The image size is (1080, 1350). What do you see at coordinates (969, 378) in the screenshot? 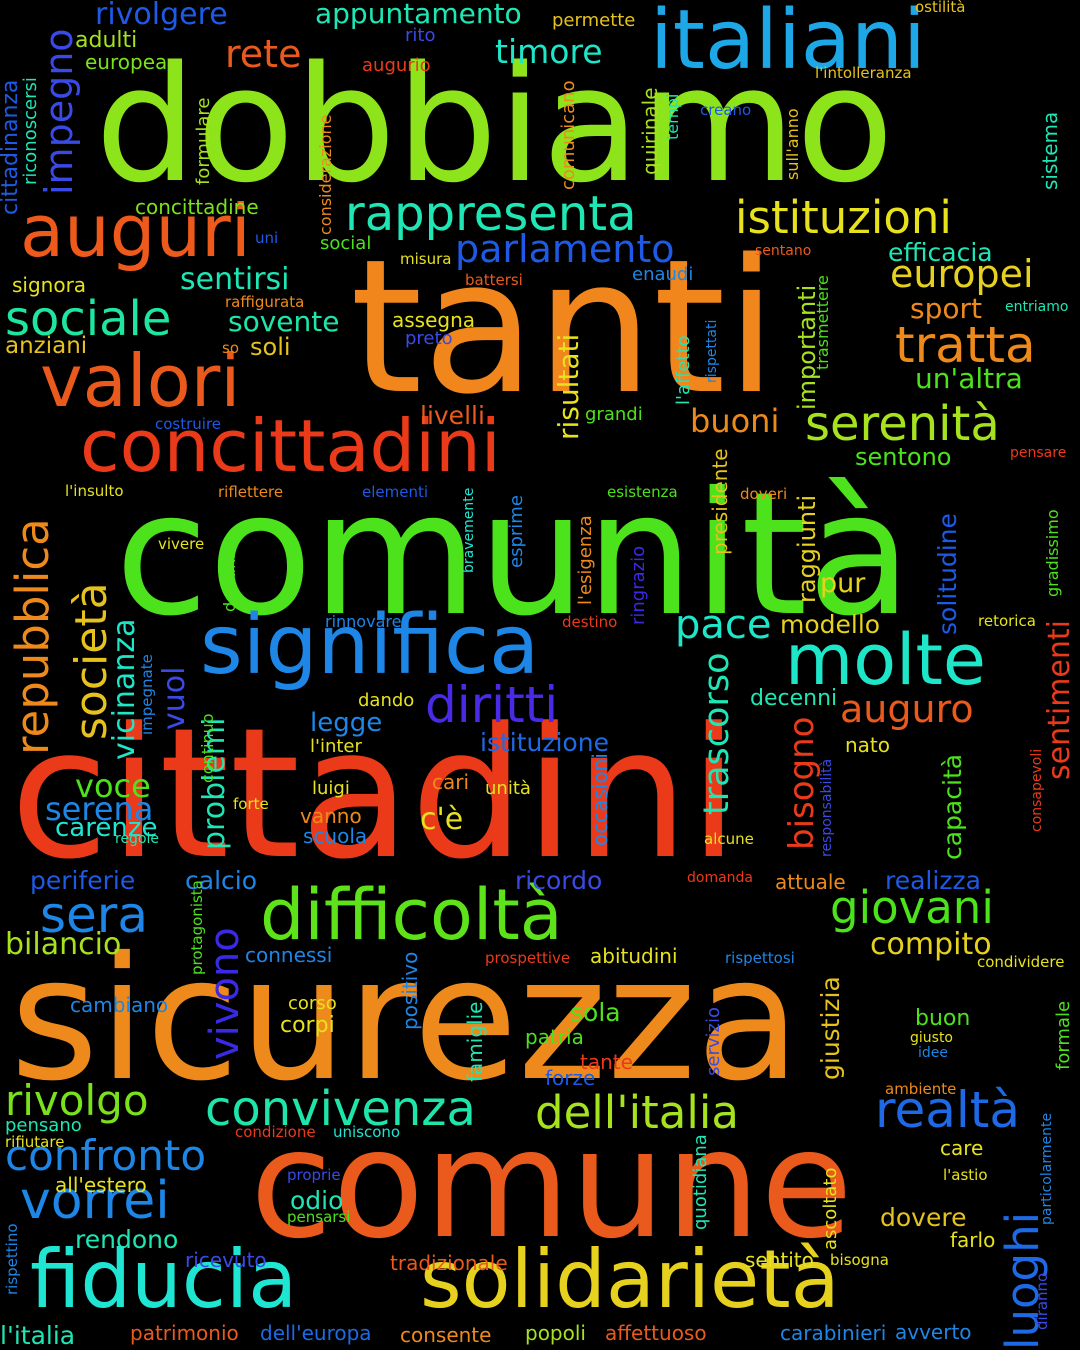
I see `cloud-word: un'altra` at bounding box center [969, 378].